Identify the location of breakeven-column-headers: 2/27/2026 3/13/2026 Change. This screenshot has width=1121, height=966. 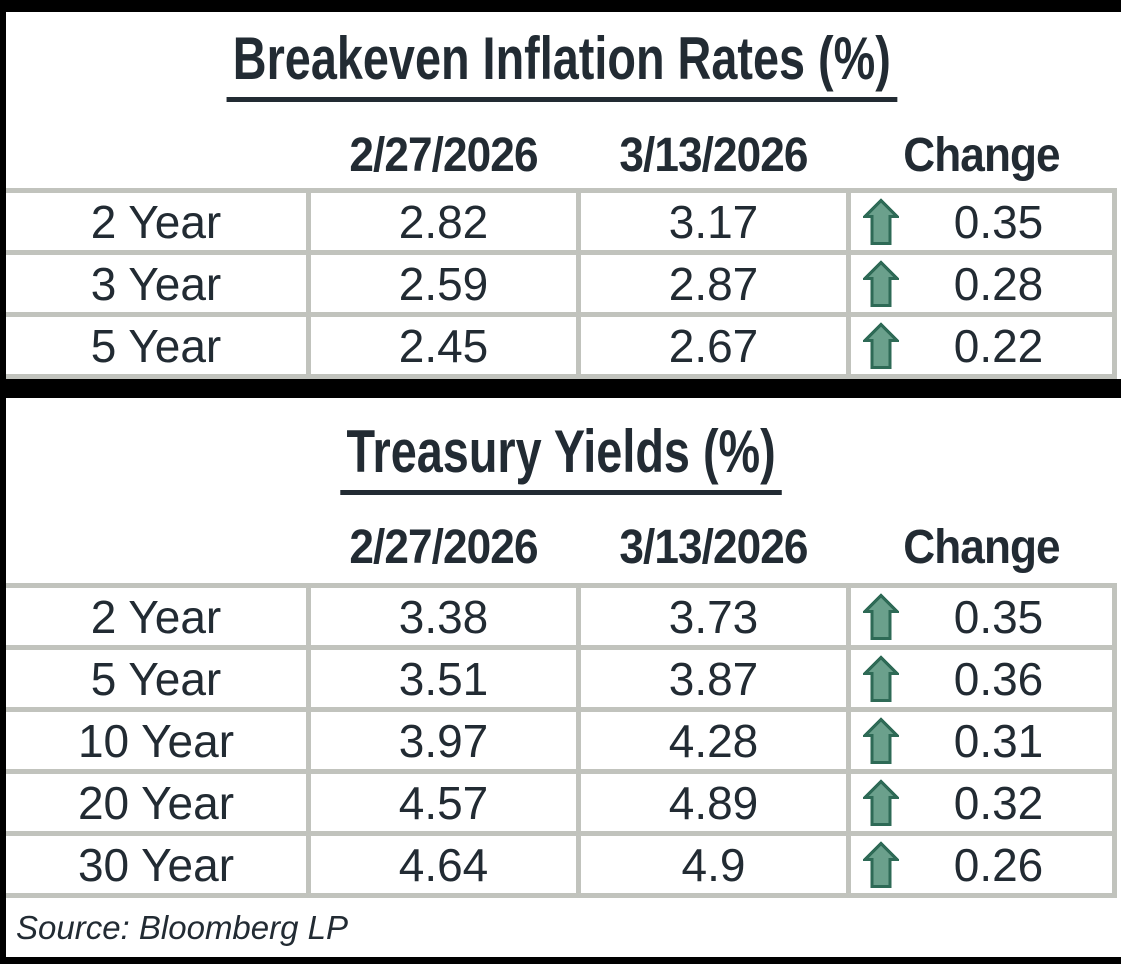
(561, 155).